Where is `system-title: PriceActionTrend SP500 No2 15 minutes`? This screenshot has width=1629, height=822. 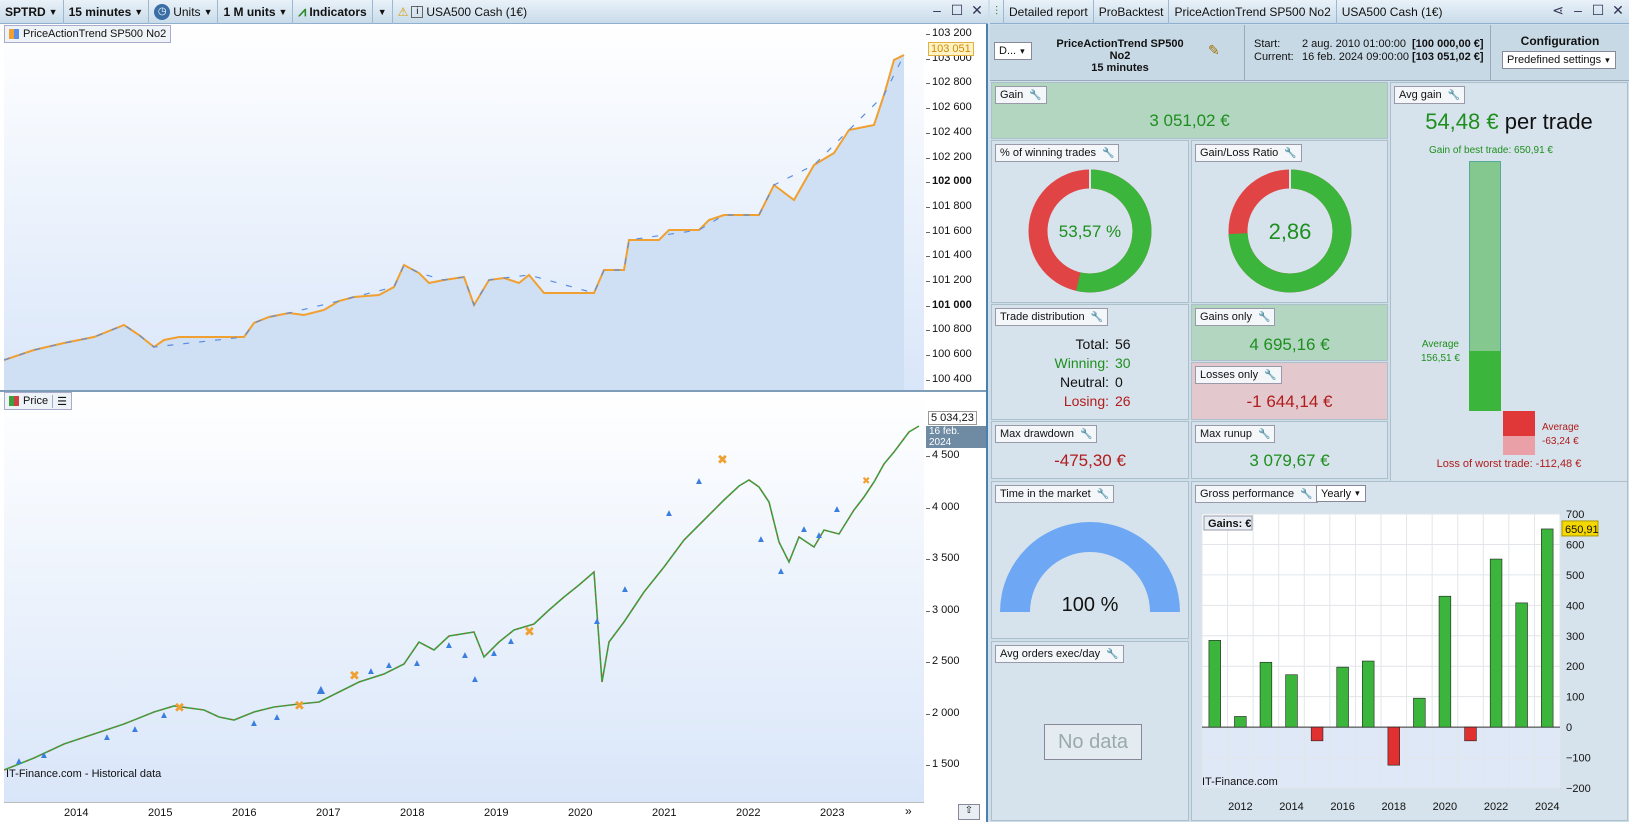 system-title: PriceActionTrend SP500 No2 15 minutes is located at coordinates (1120, 56).